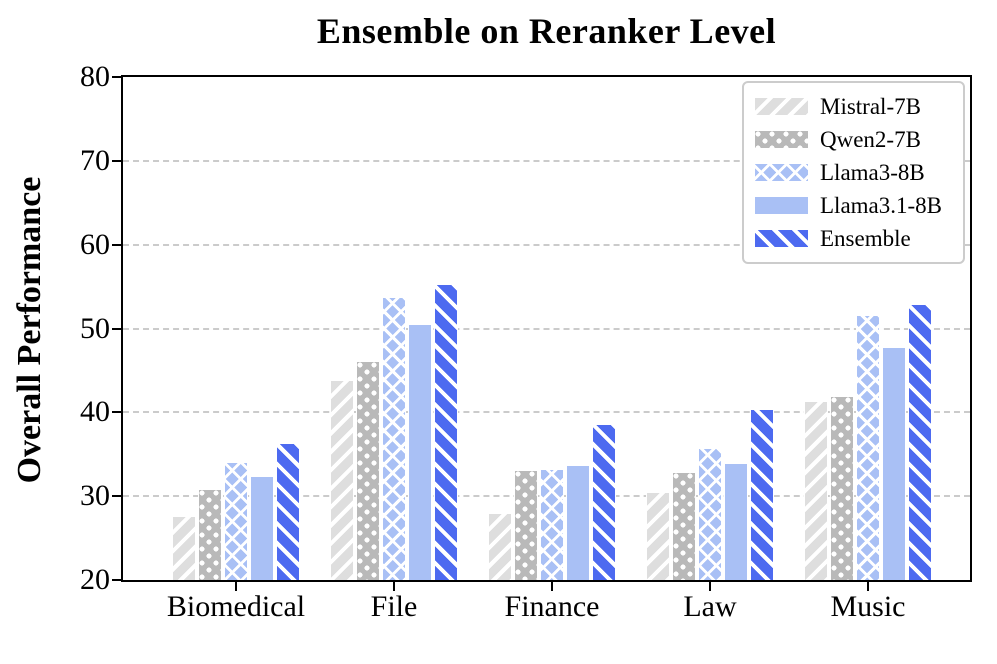 Image resolution: width=997 pixels, height=664 pixels. I want to click on bar-Qwen2-7B-Law, so click(684, 526).